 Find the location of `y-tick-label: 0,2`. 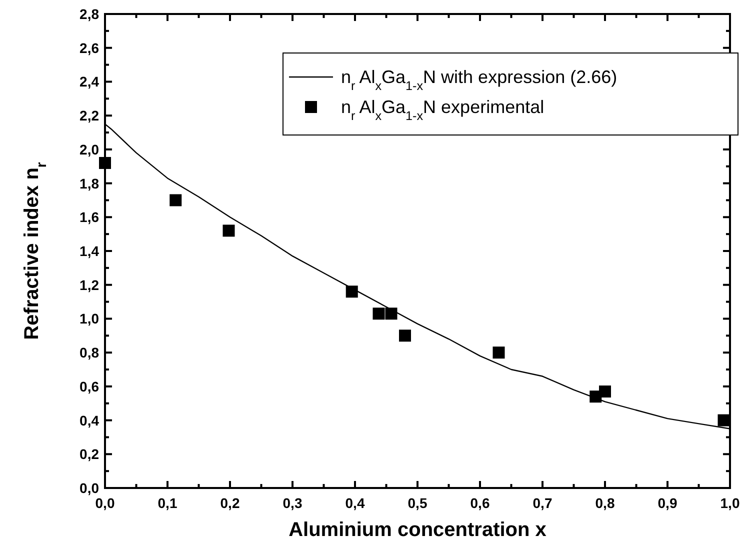

y-tick-label: 0,2 is located at coordinates (90, 454).